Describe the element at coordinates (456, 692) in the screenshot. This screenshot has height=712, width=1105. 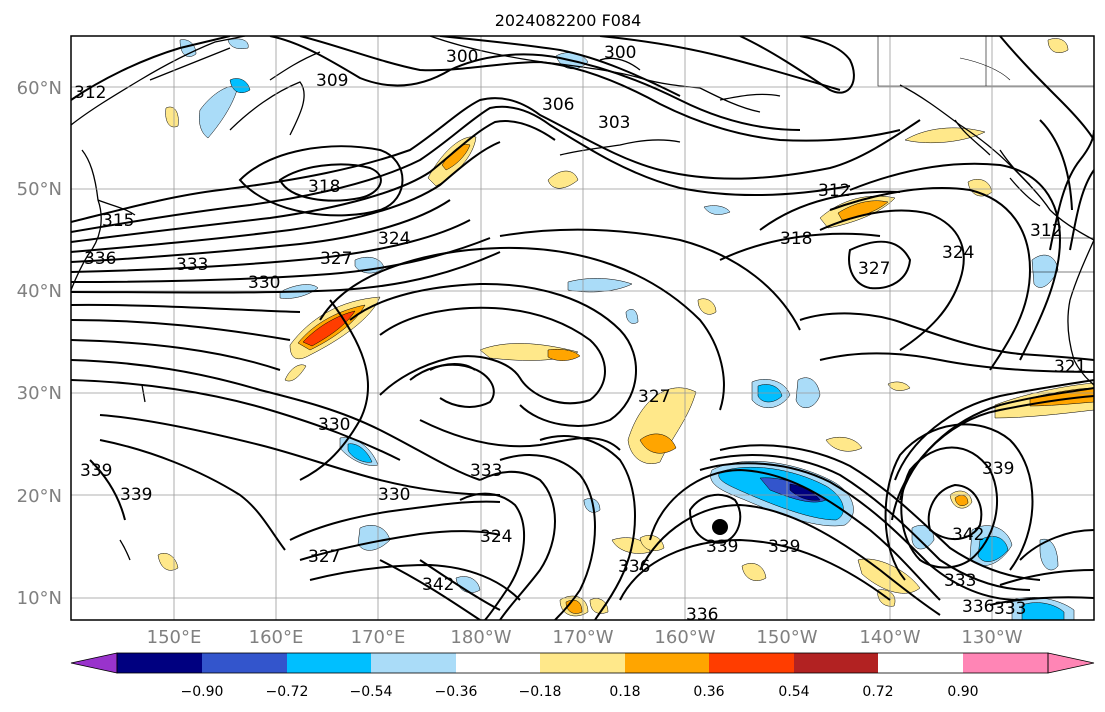
I see `colorbar-tick-label: −0.36` at that location.